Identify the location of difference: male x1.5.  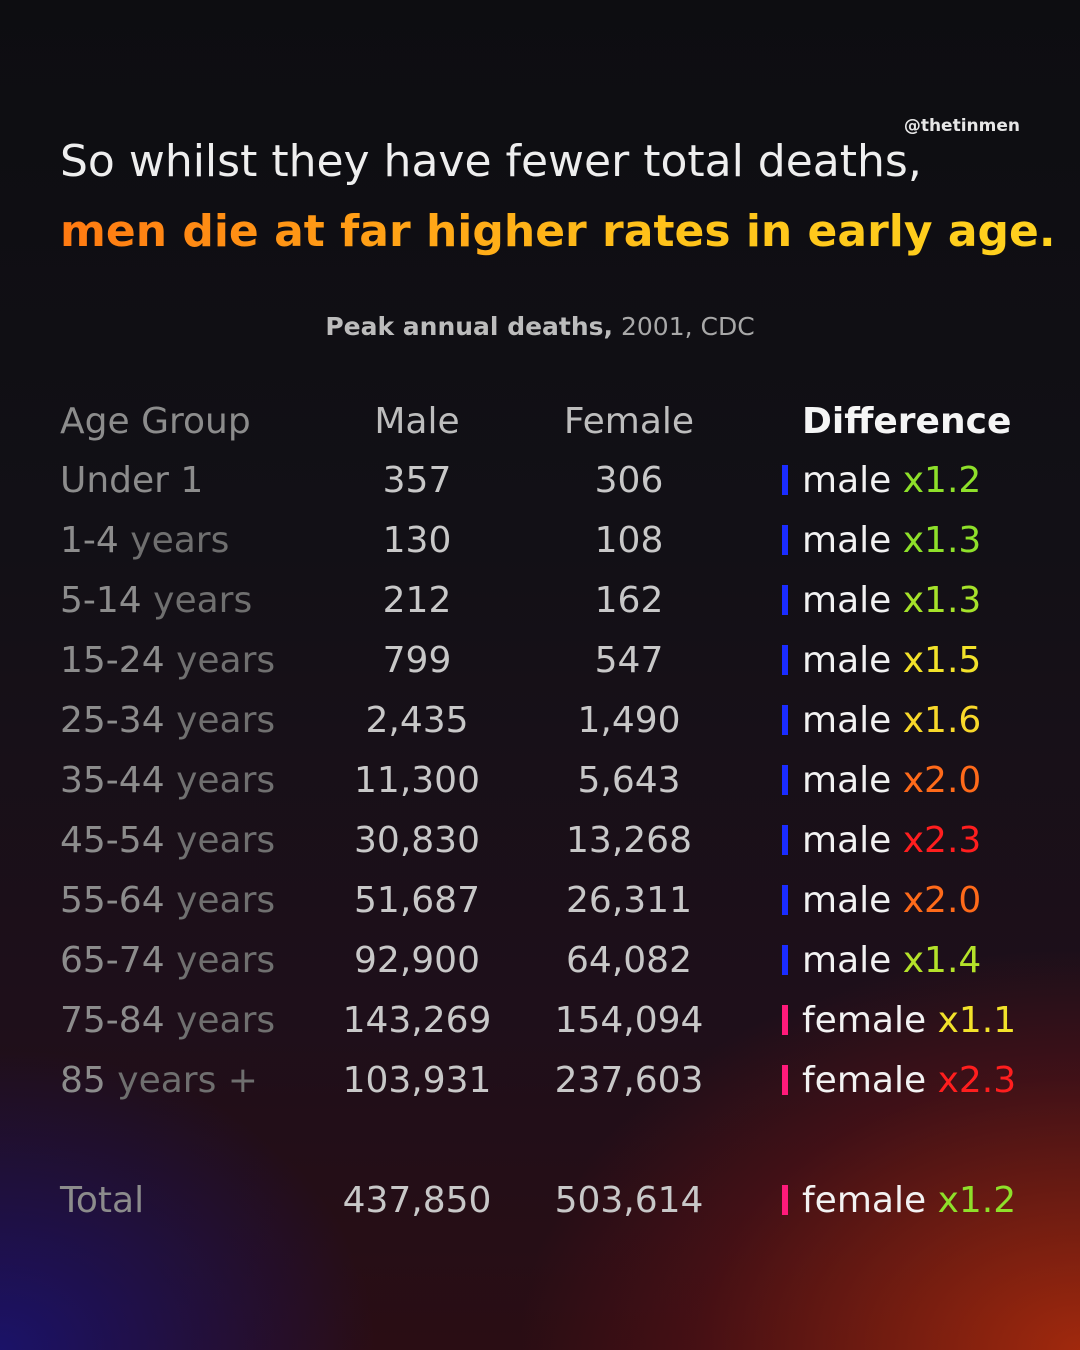
(881, 661).